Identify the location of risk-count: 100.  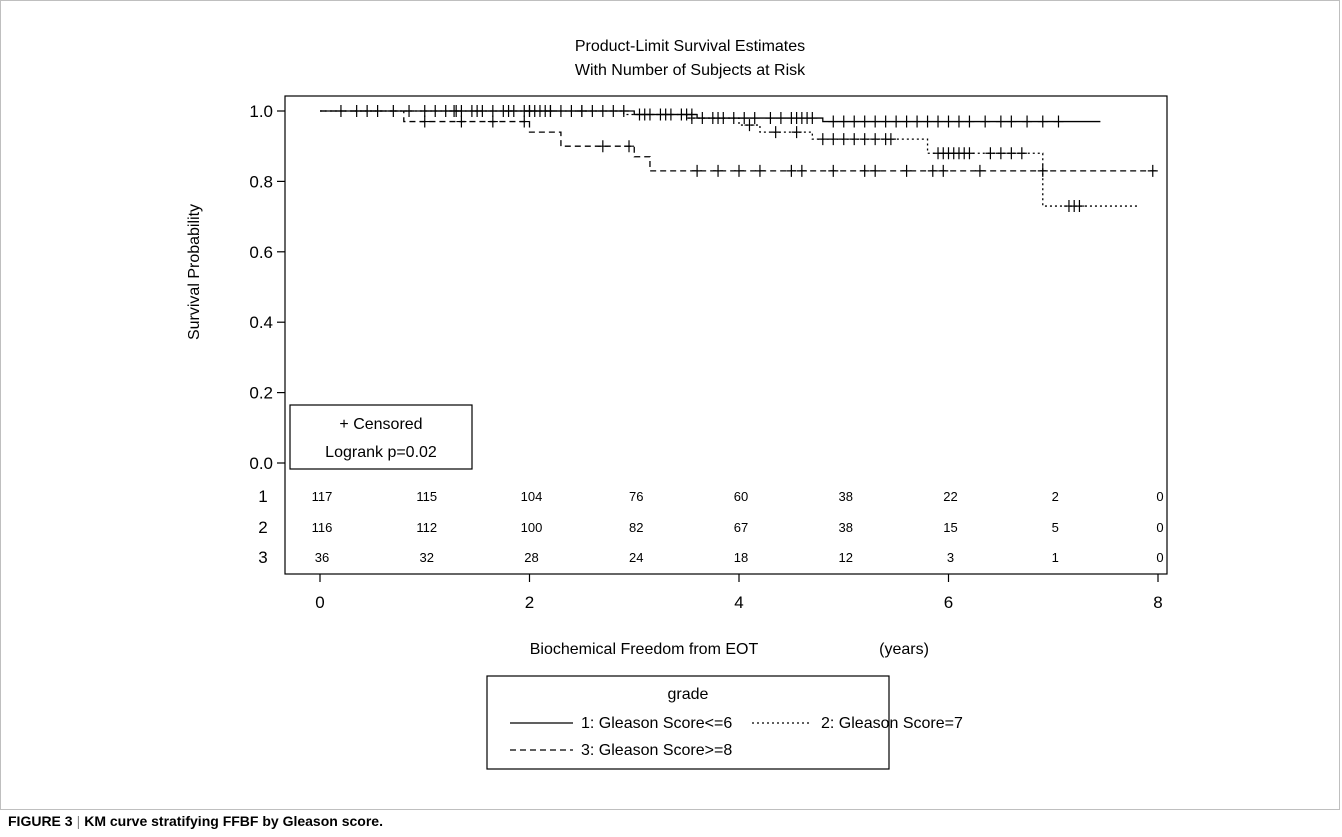
(532, 527).